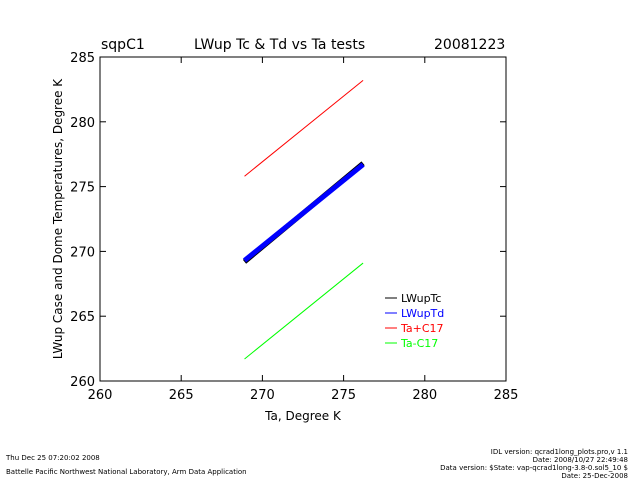 This screenshot has width=640, height=480. I want to click on y-tick-label: 280, so click(82, 123).